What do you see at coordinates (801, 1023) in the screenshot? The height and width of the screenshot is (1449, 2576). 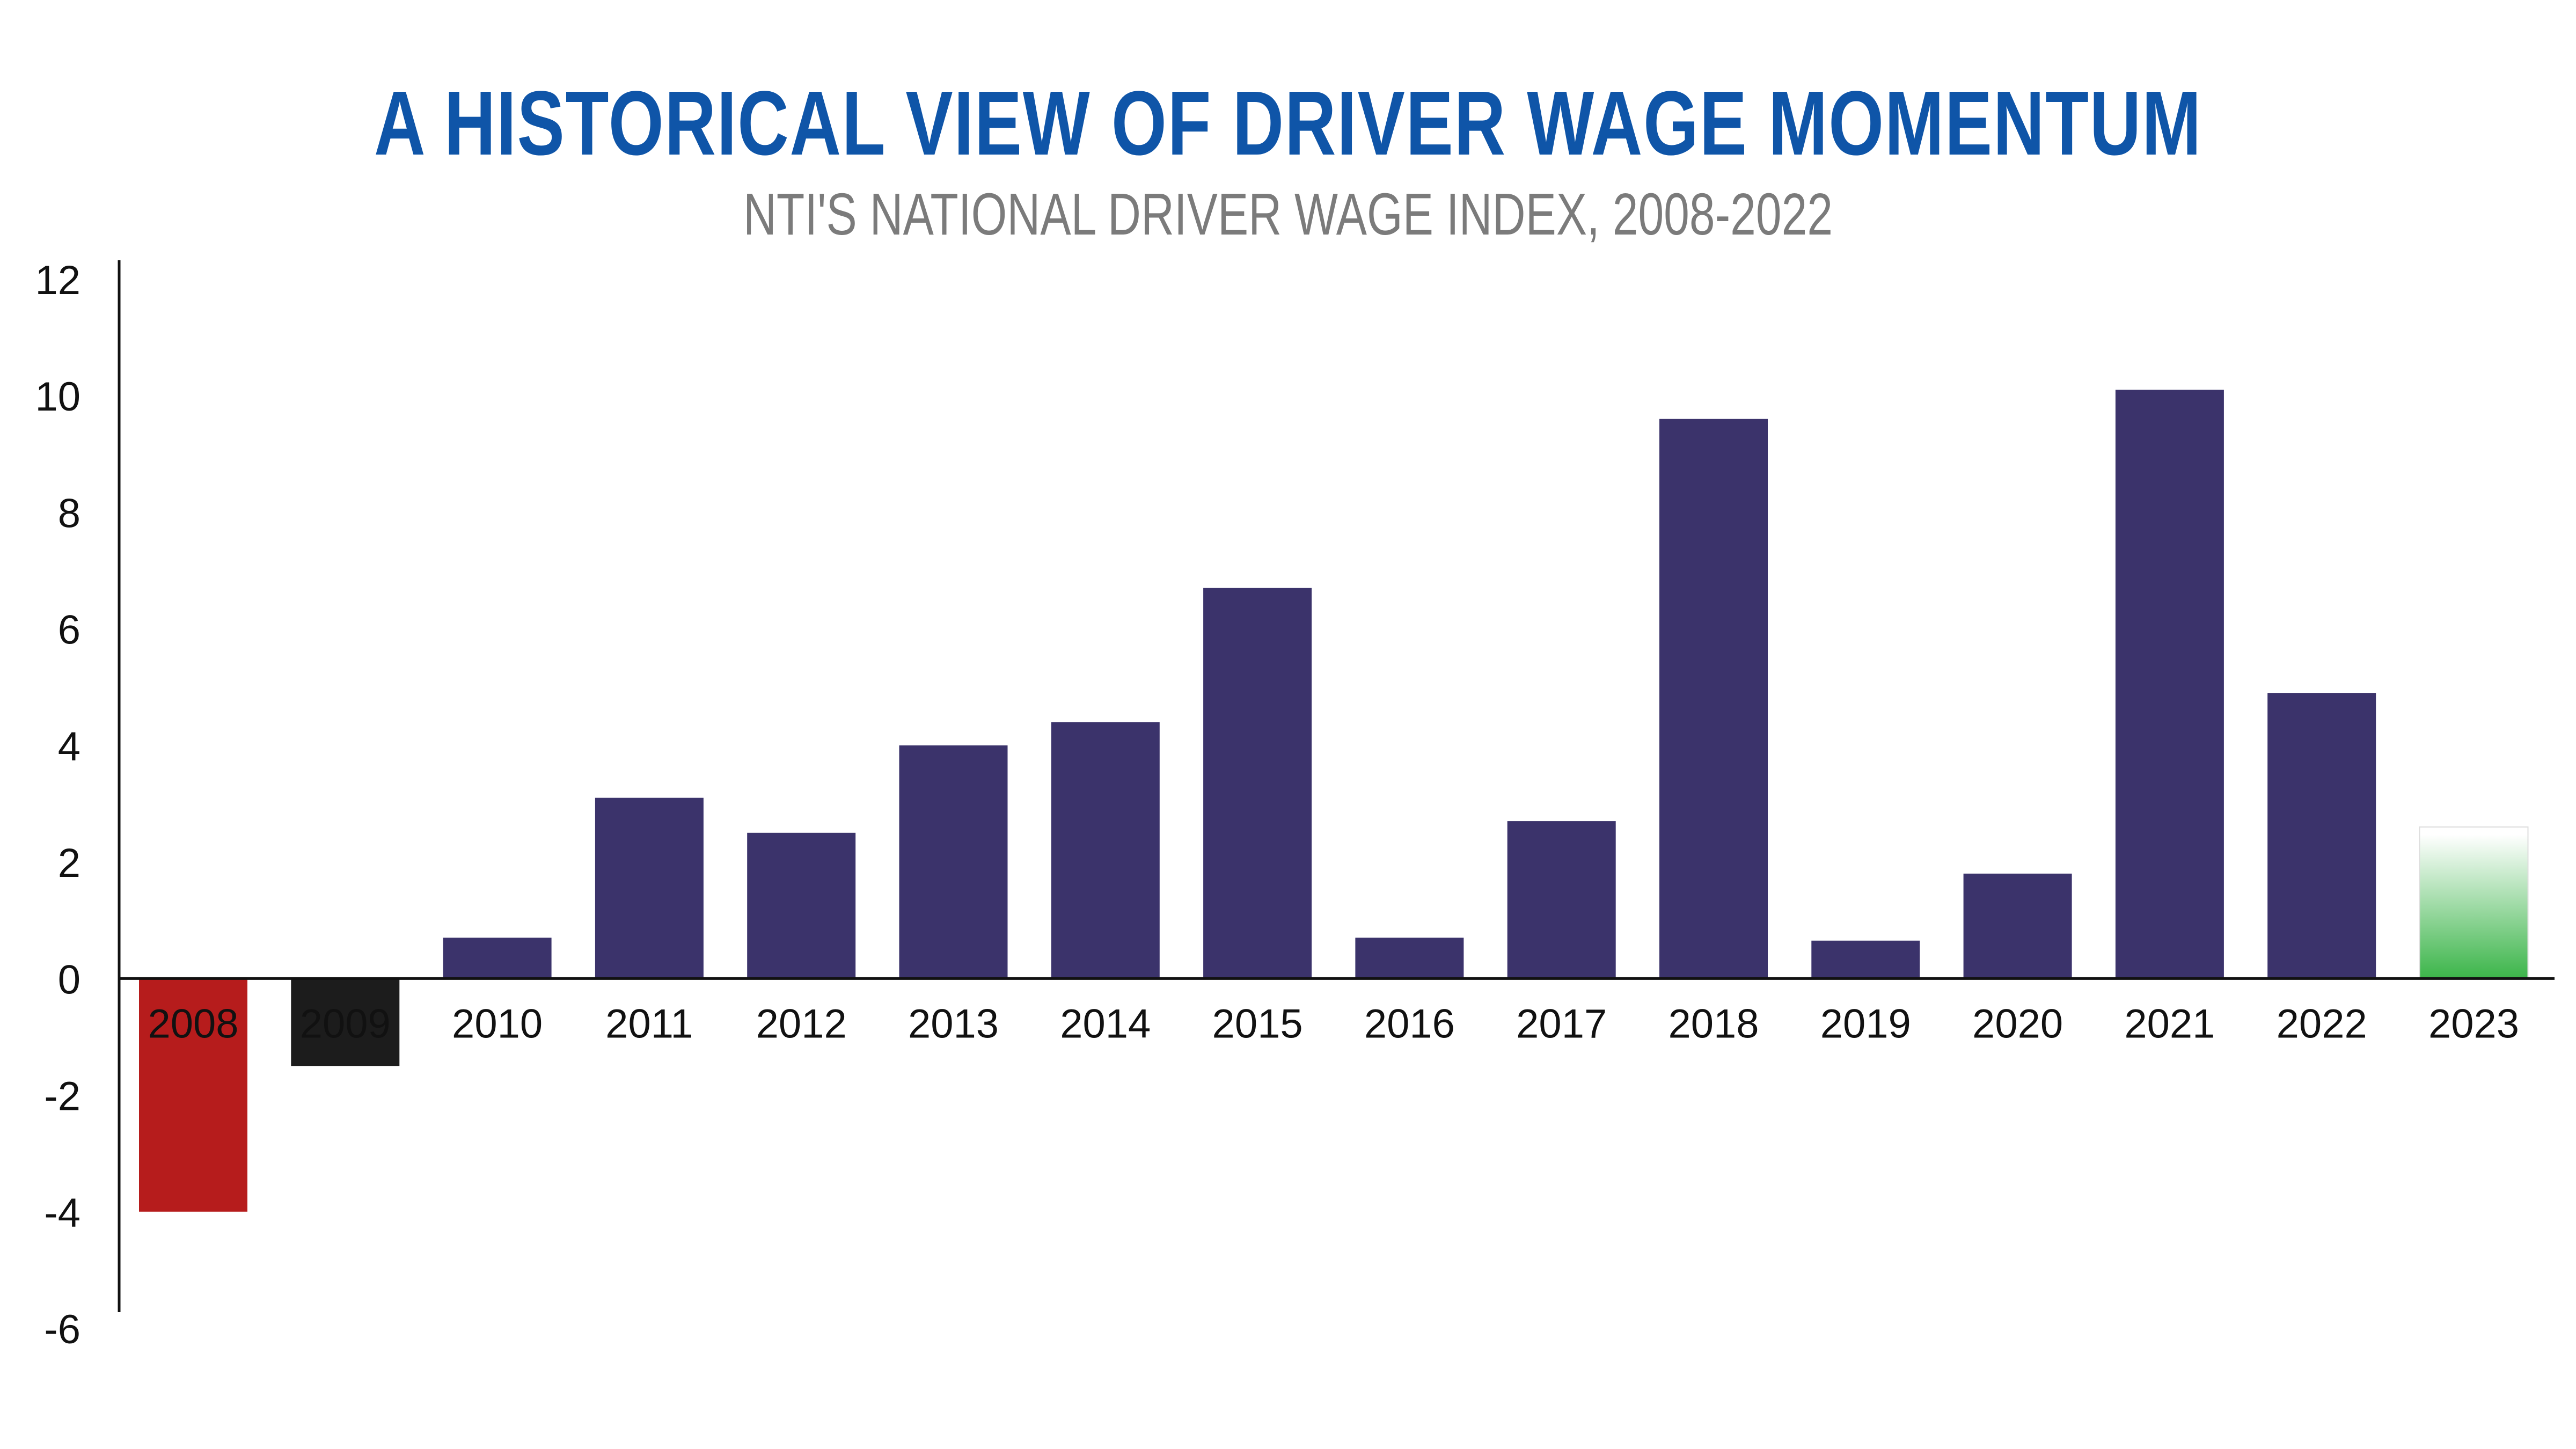 I see `x-category-label: 2012` at bounding box center [801, 1023].